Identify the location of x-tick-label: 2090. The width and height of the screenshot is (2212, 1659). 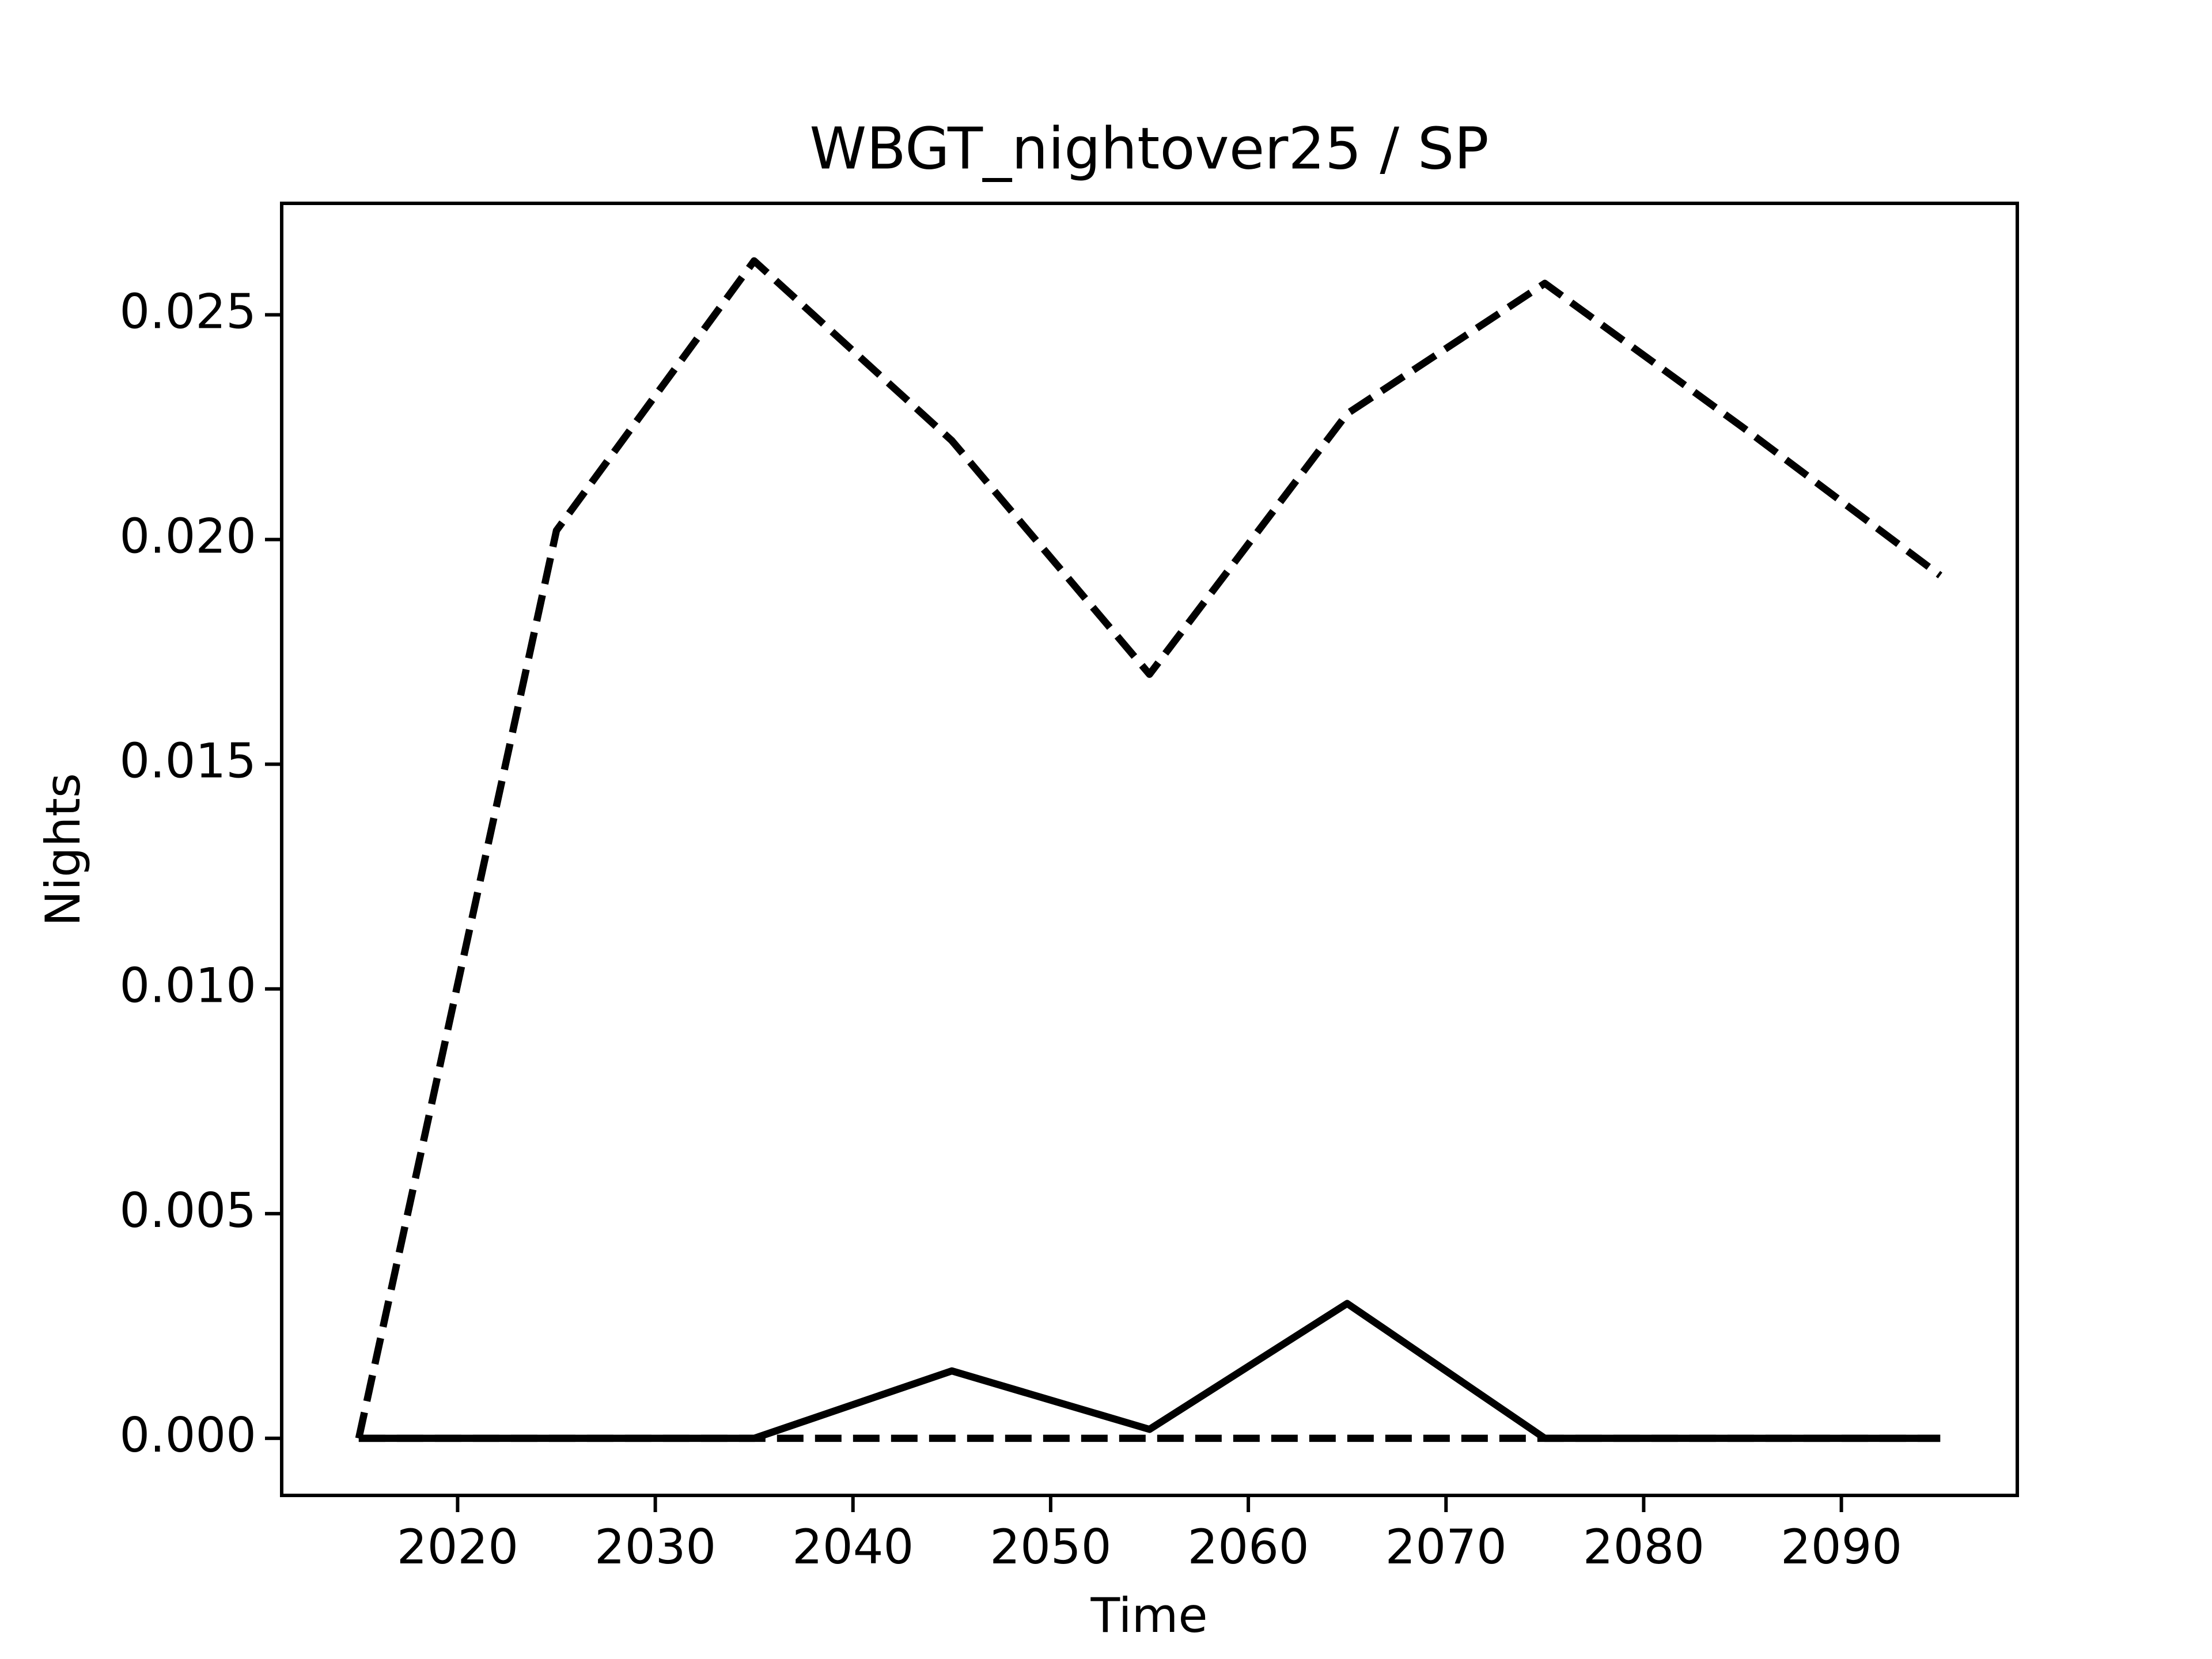
(1841, 1547).